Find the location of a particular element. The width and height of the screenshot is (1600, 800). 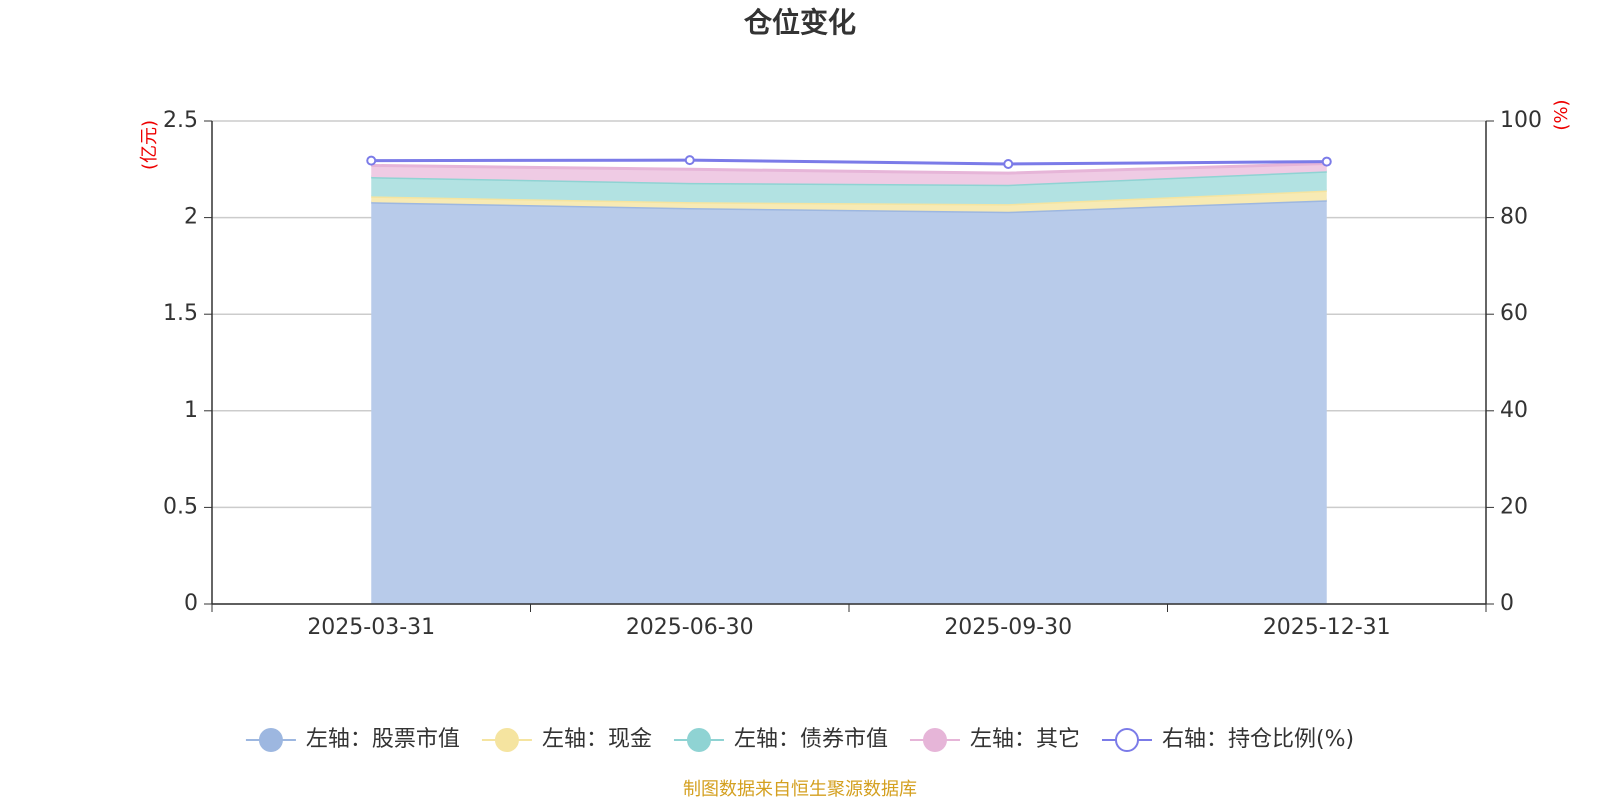

source-note: 制图数据来自恒生聚源数据库 is located at coordinates (800, 789).